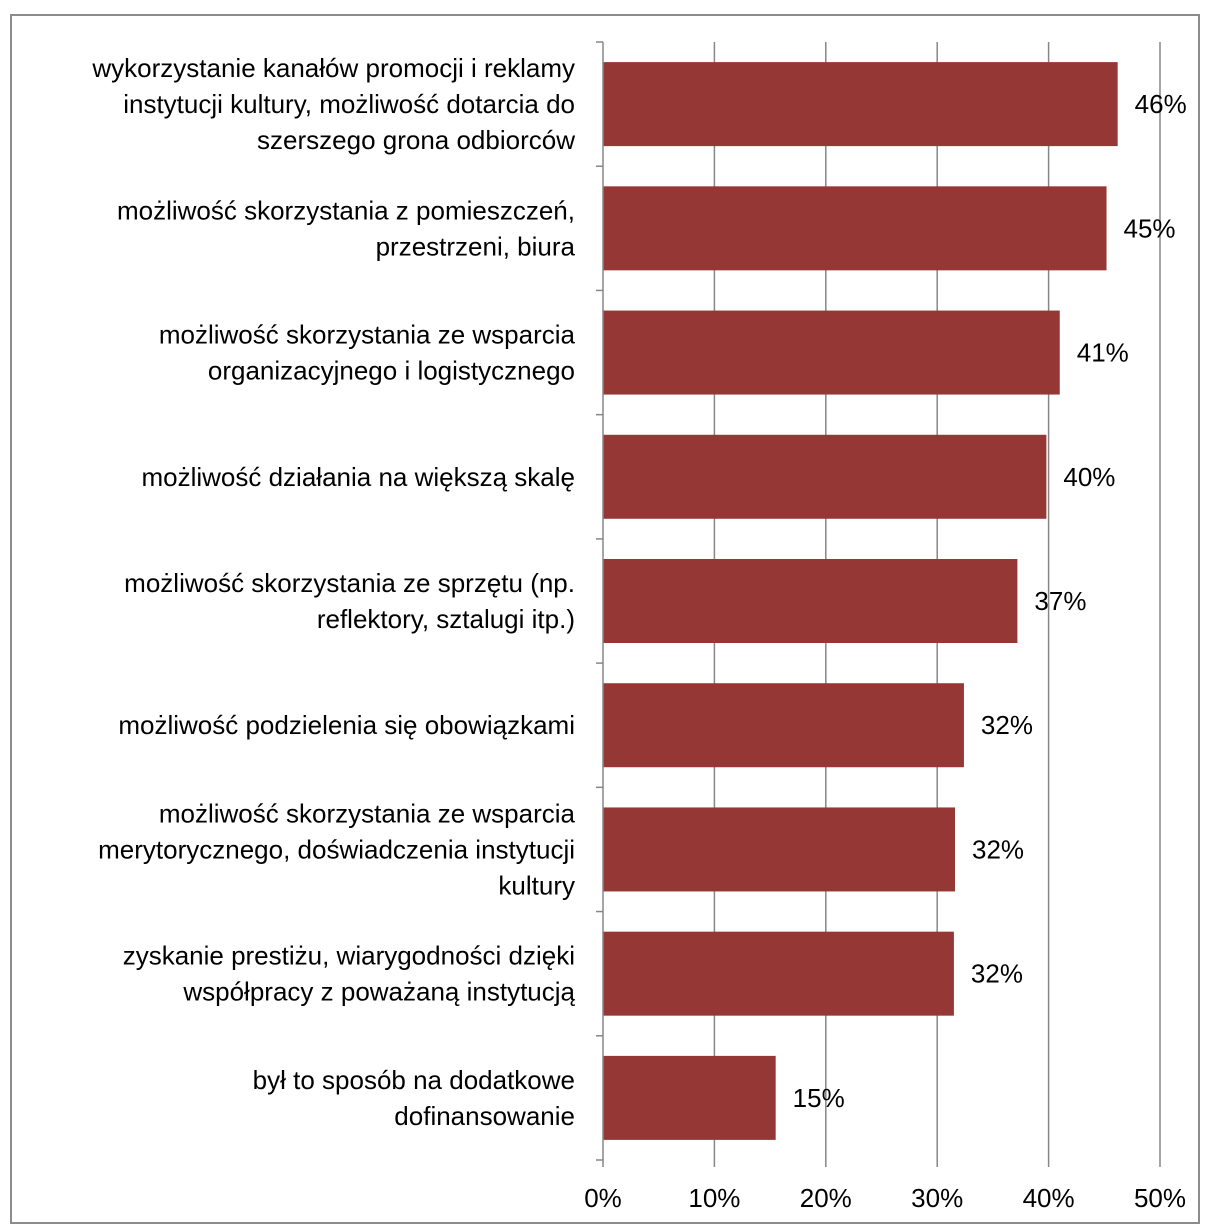 This screenshot has height=1227, width=1206. What do you see at coordinates (414, 1098) in the screenshot?
I see `category-label-8: był to sposób na dodatkowe dofinansowanie` at bounding box center [414, 1098].